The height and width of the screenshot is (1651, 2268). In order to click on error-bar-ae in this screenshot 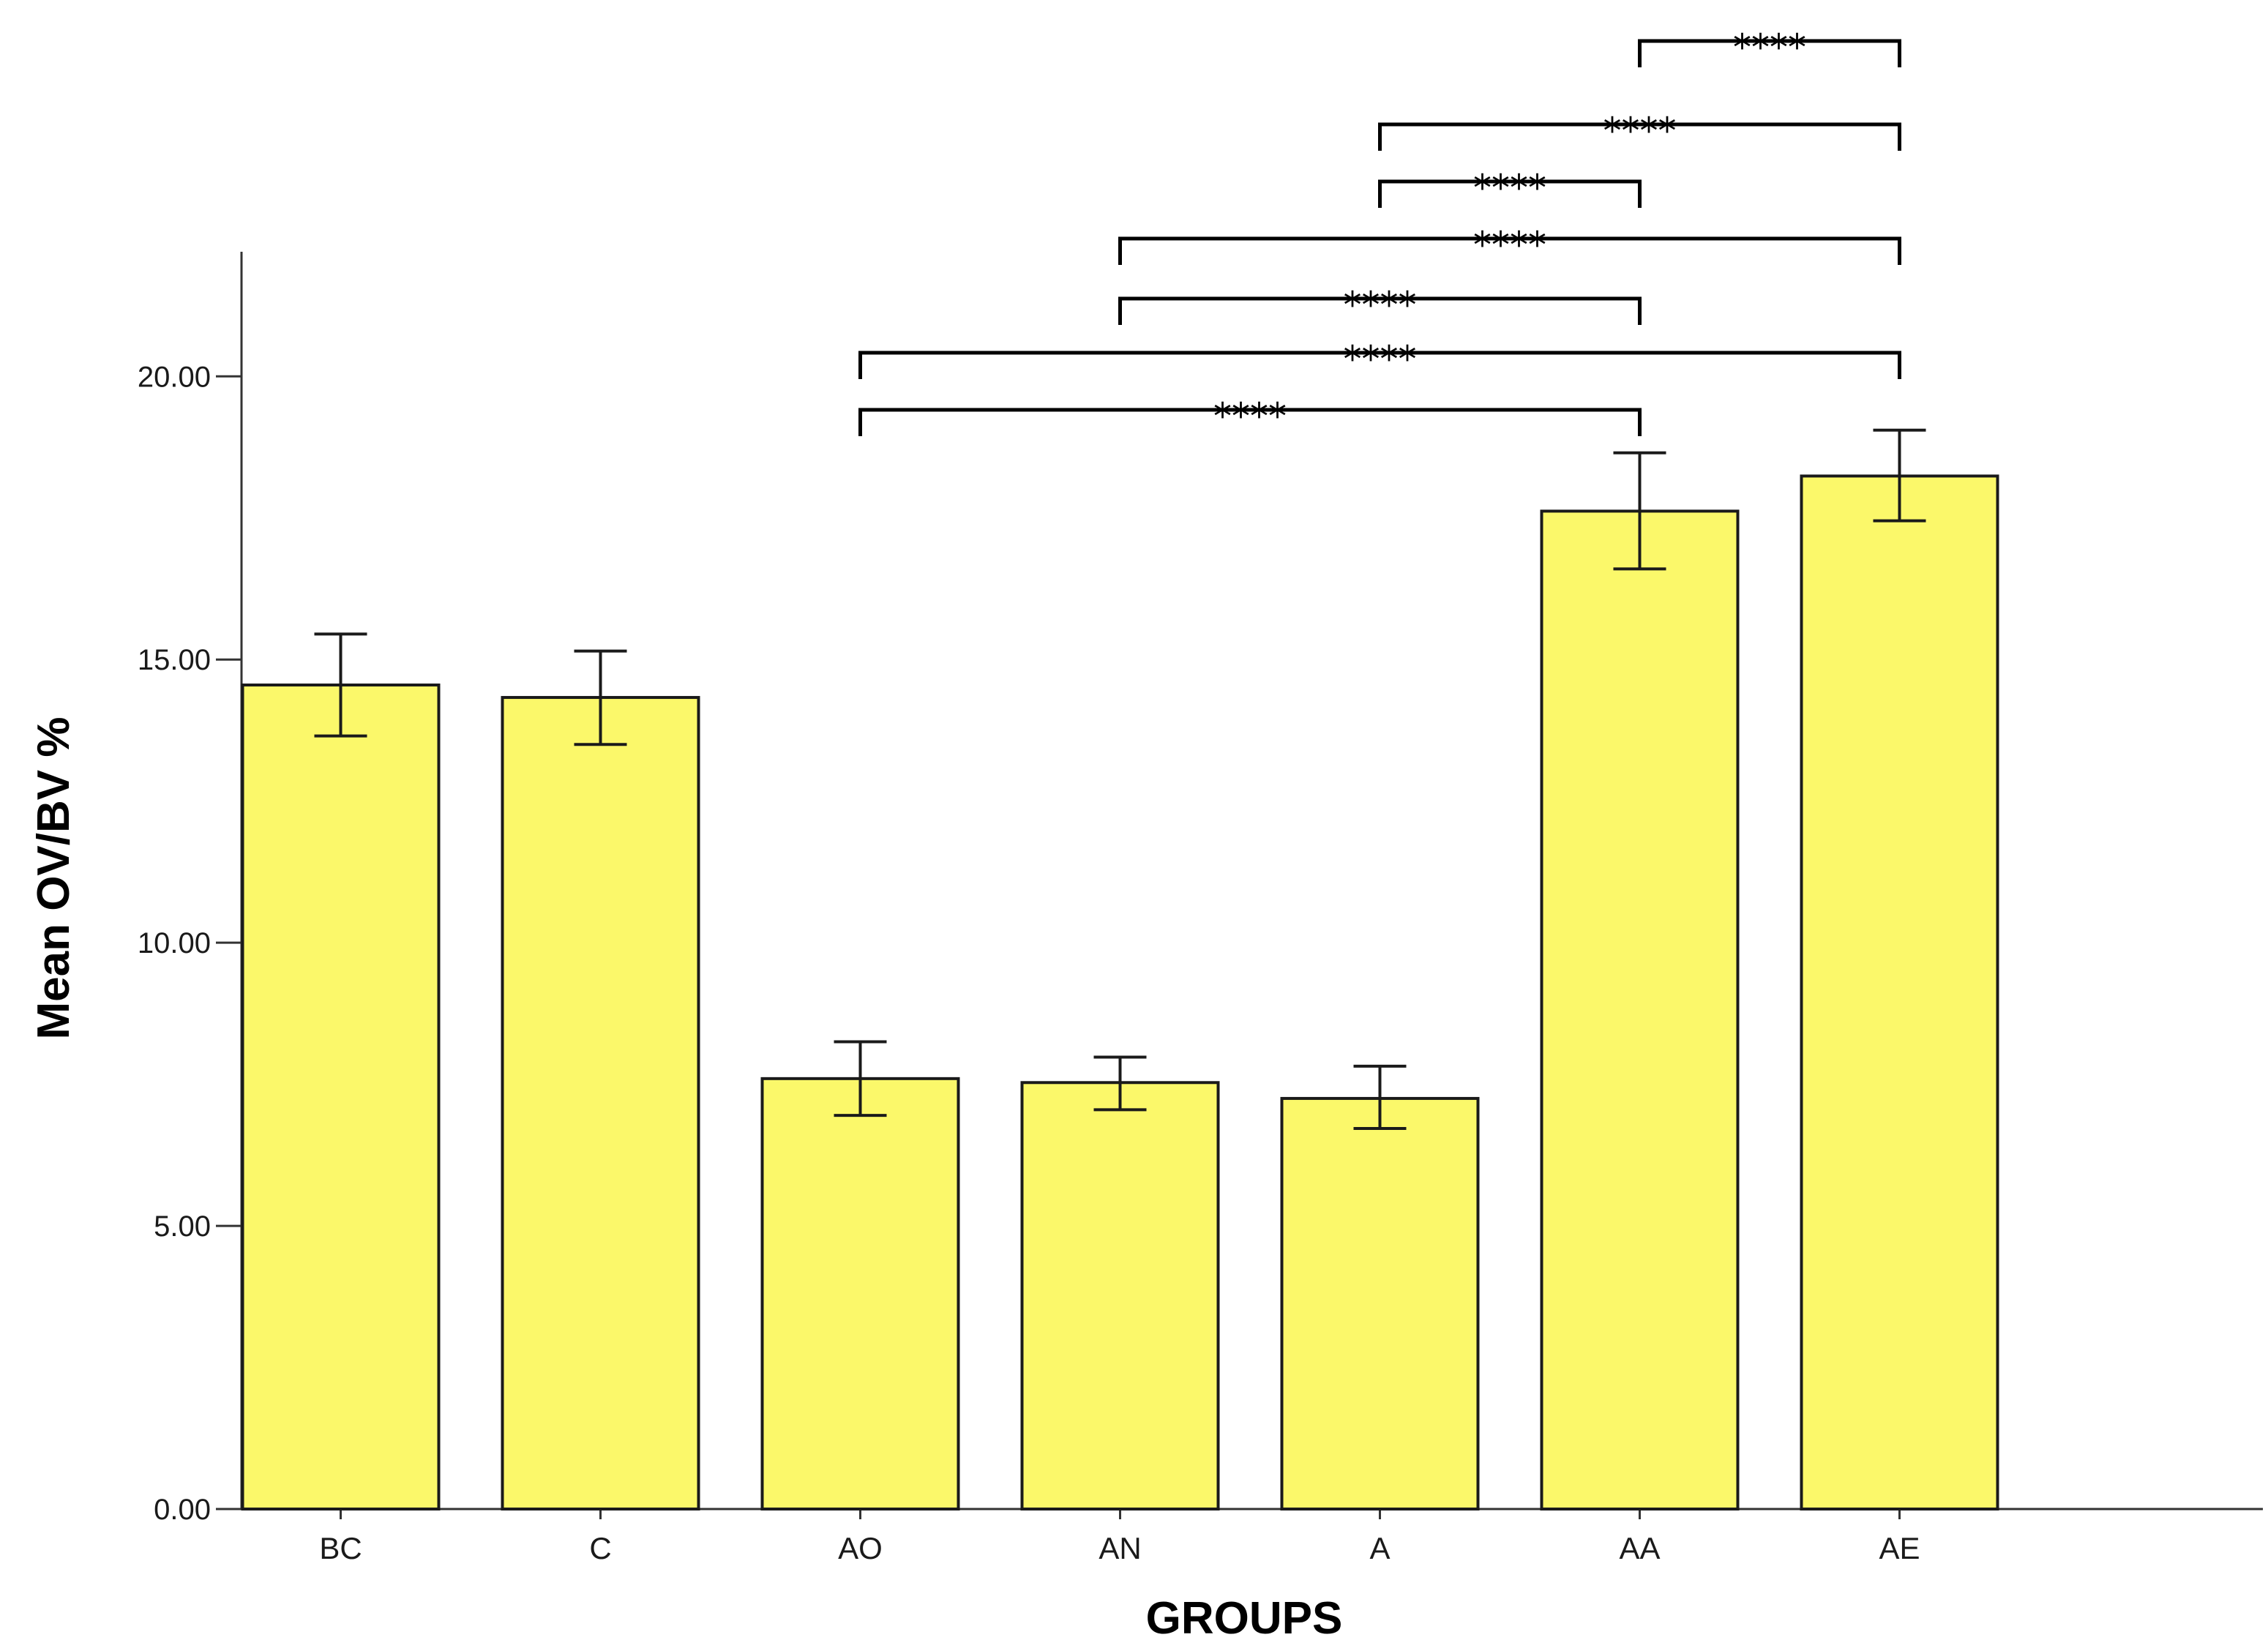, I will do `click(1899, 476)`.